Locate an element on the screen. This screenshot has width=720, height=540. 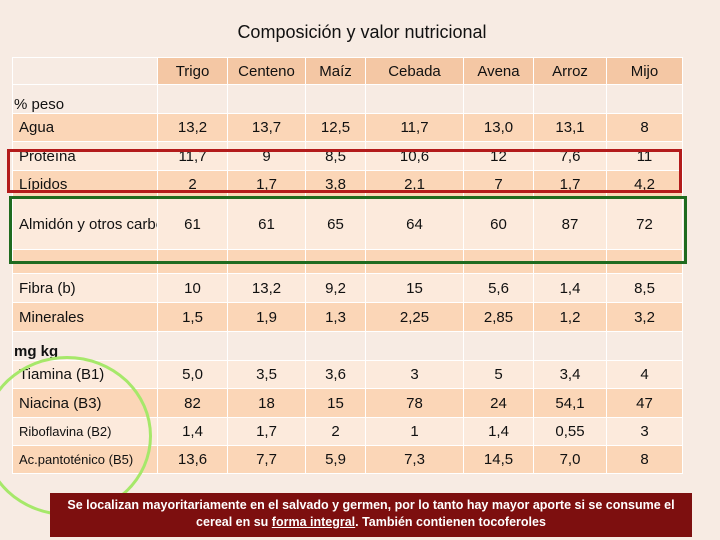
table-cell: 7,0 is located at coordinates (570, 459).